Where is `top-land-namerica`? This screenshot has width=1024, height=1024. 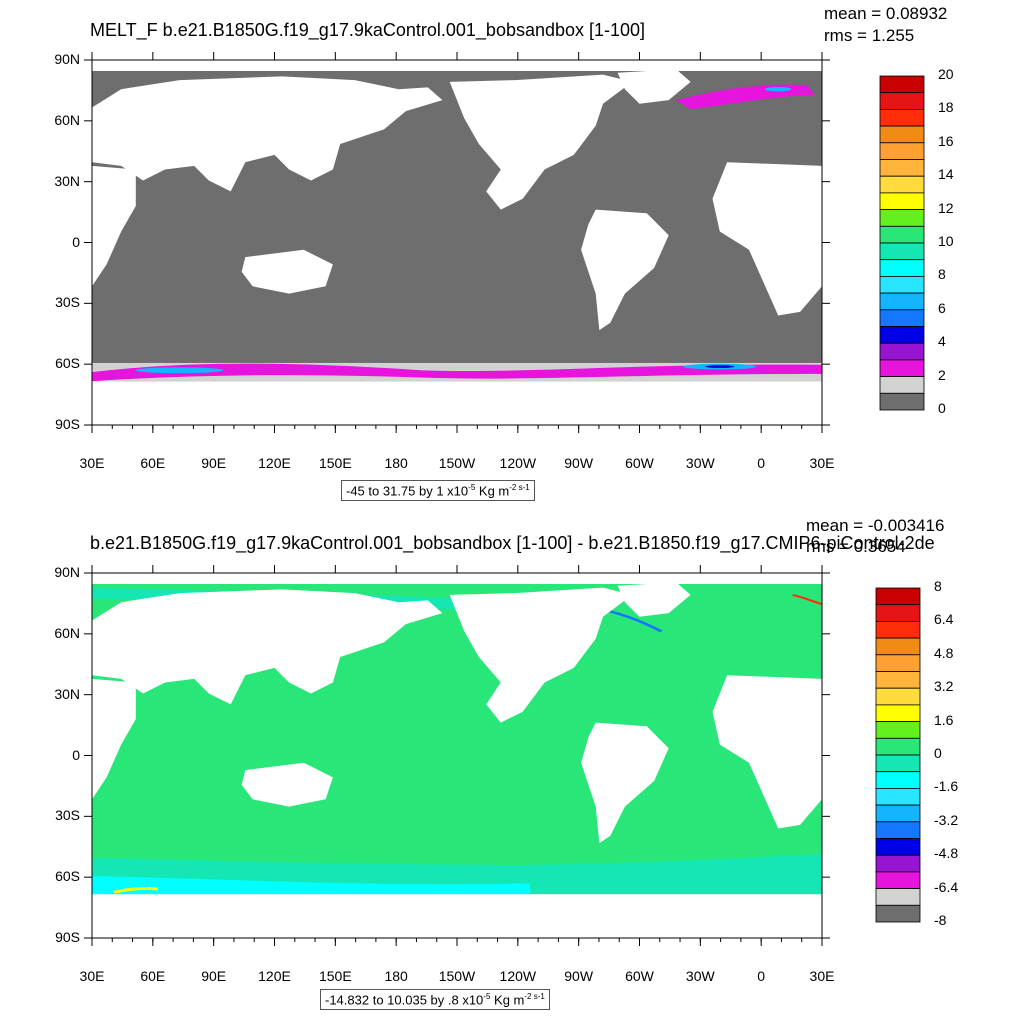 top-land-namerica is located at coordinates (541, 142).